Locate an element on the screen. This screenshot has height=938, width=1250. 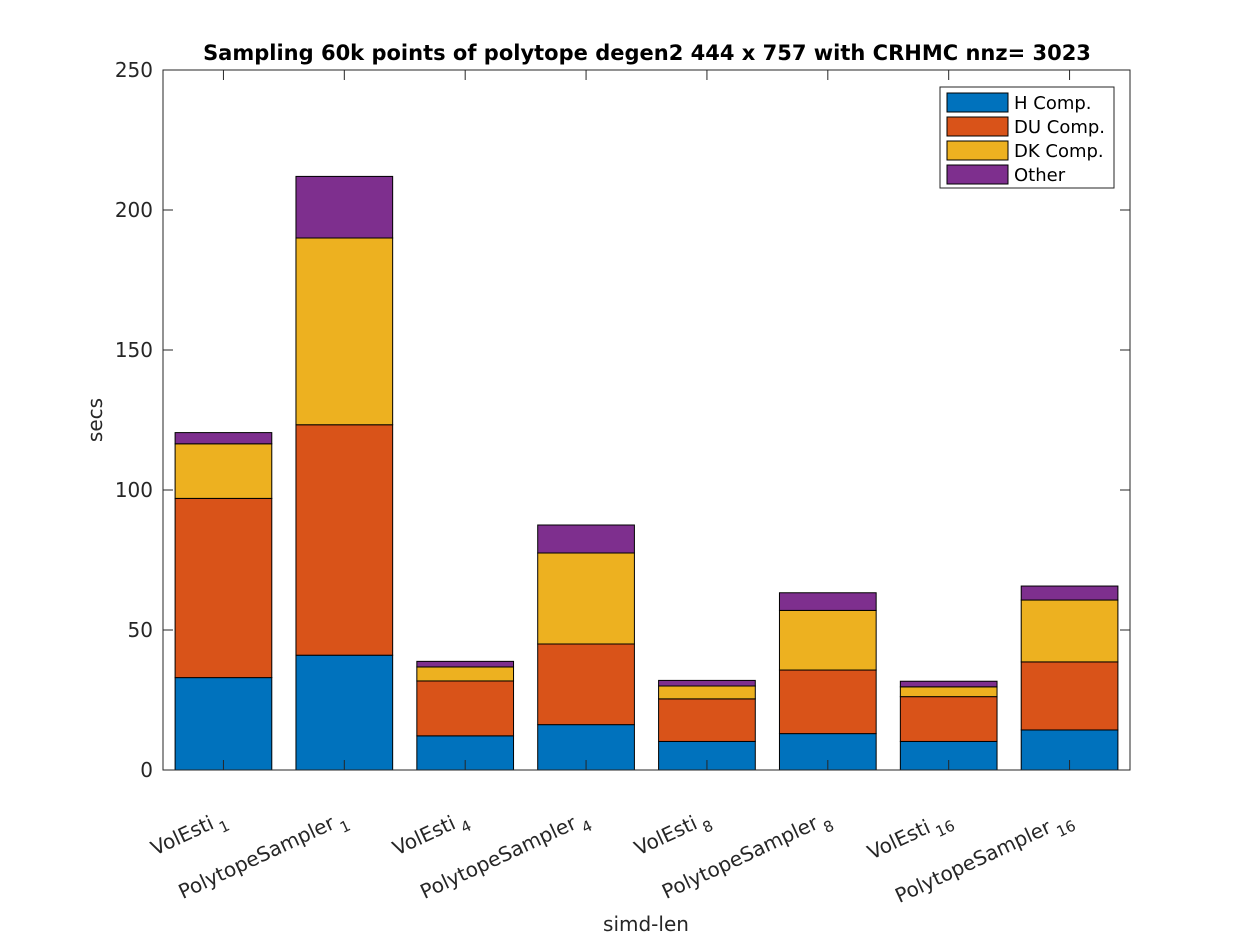
y-tick-label: 50 is located at coordinates (140, 630).